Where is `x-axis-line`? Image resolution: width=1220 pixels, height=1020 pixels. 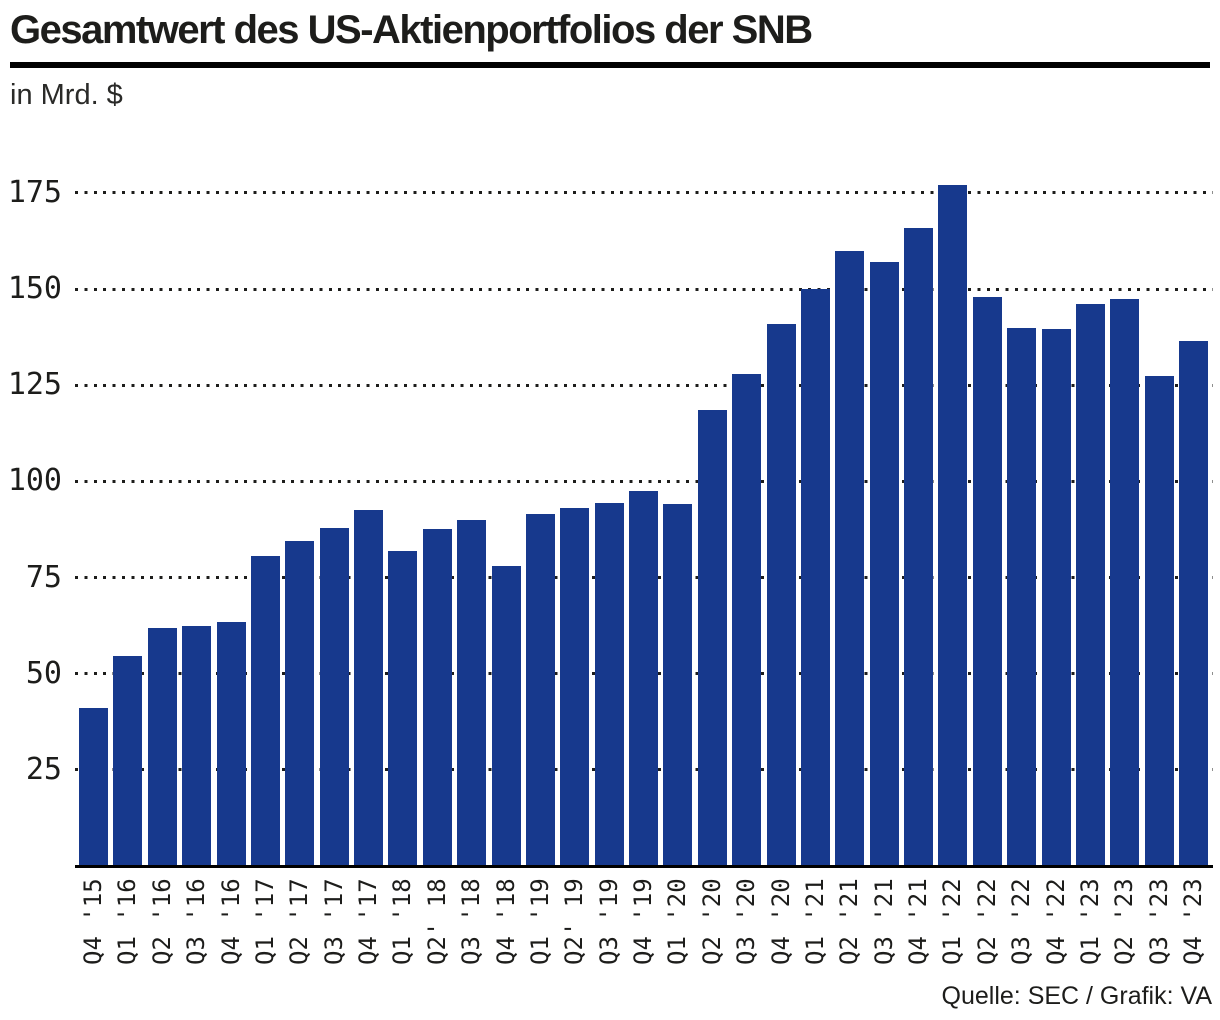
x-axis-line is located at coordinates (644, 866).